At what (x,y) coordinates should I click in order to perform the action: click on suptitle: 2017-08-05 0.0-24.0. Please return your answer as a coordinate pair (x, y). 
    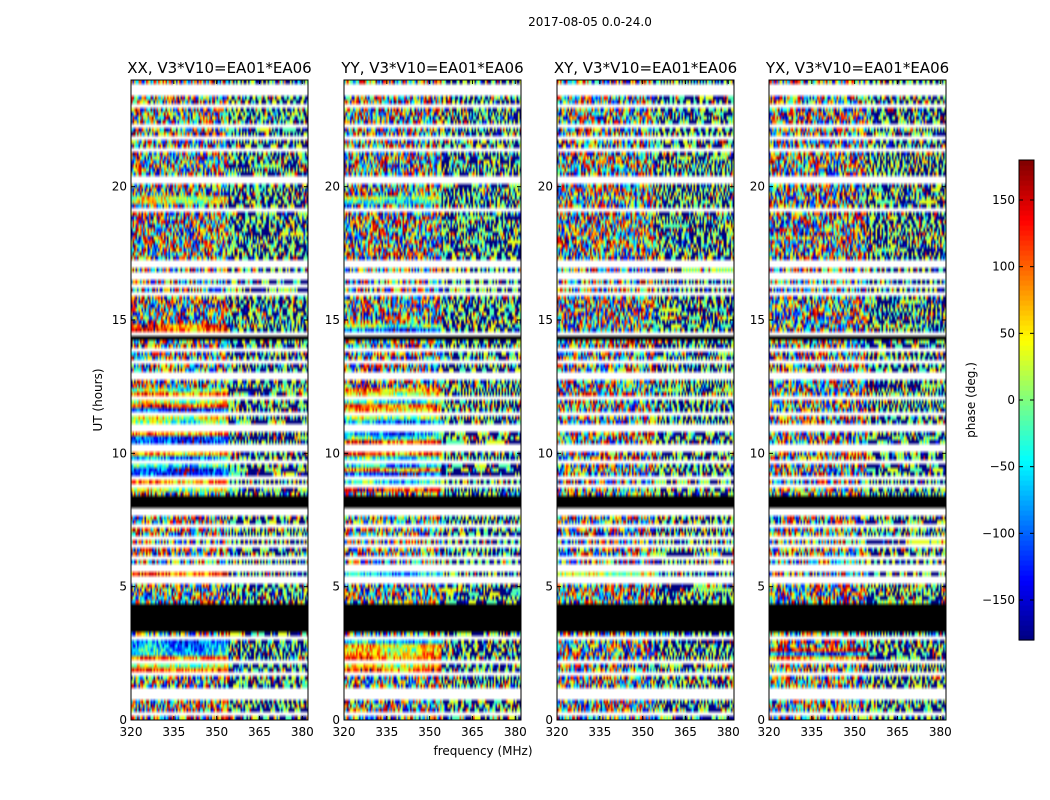
    Looking at the image, I should click on (590, 22).